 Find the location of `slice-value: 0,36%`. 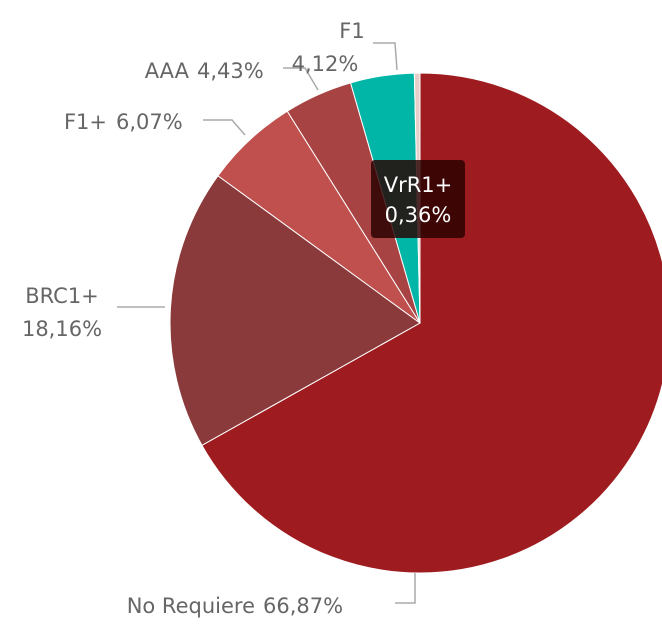

slice-value: 0,36% is located at coordinates (418, 215).